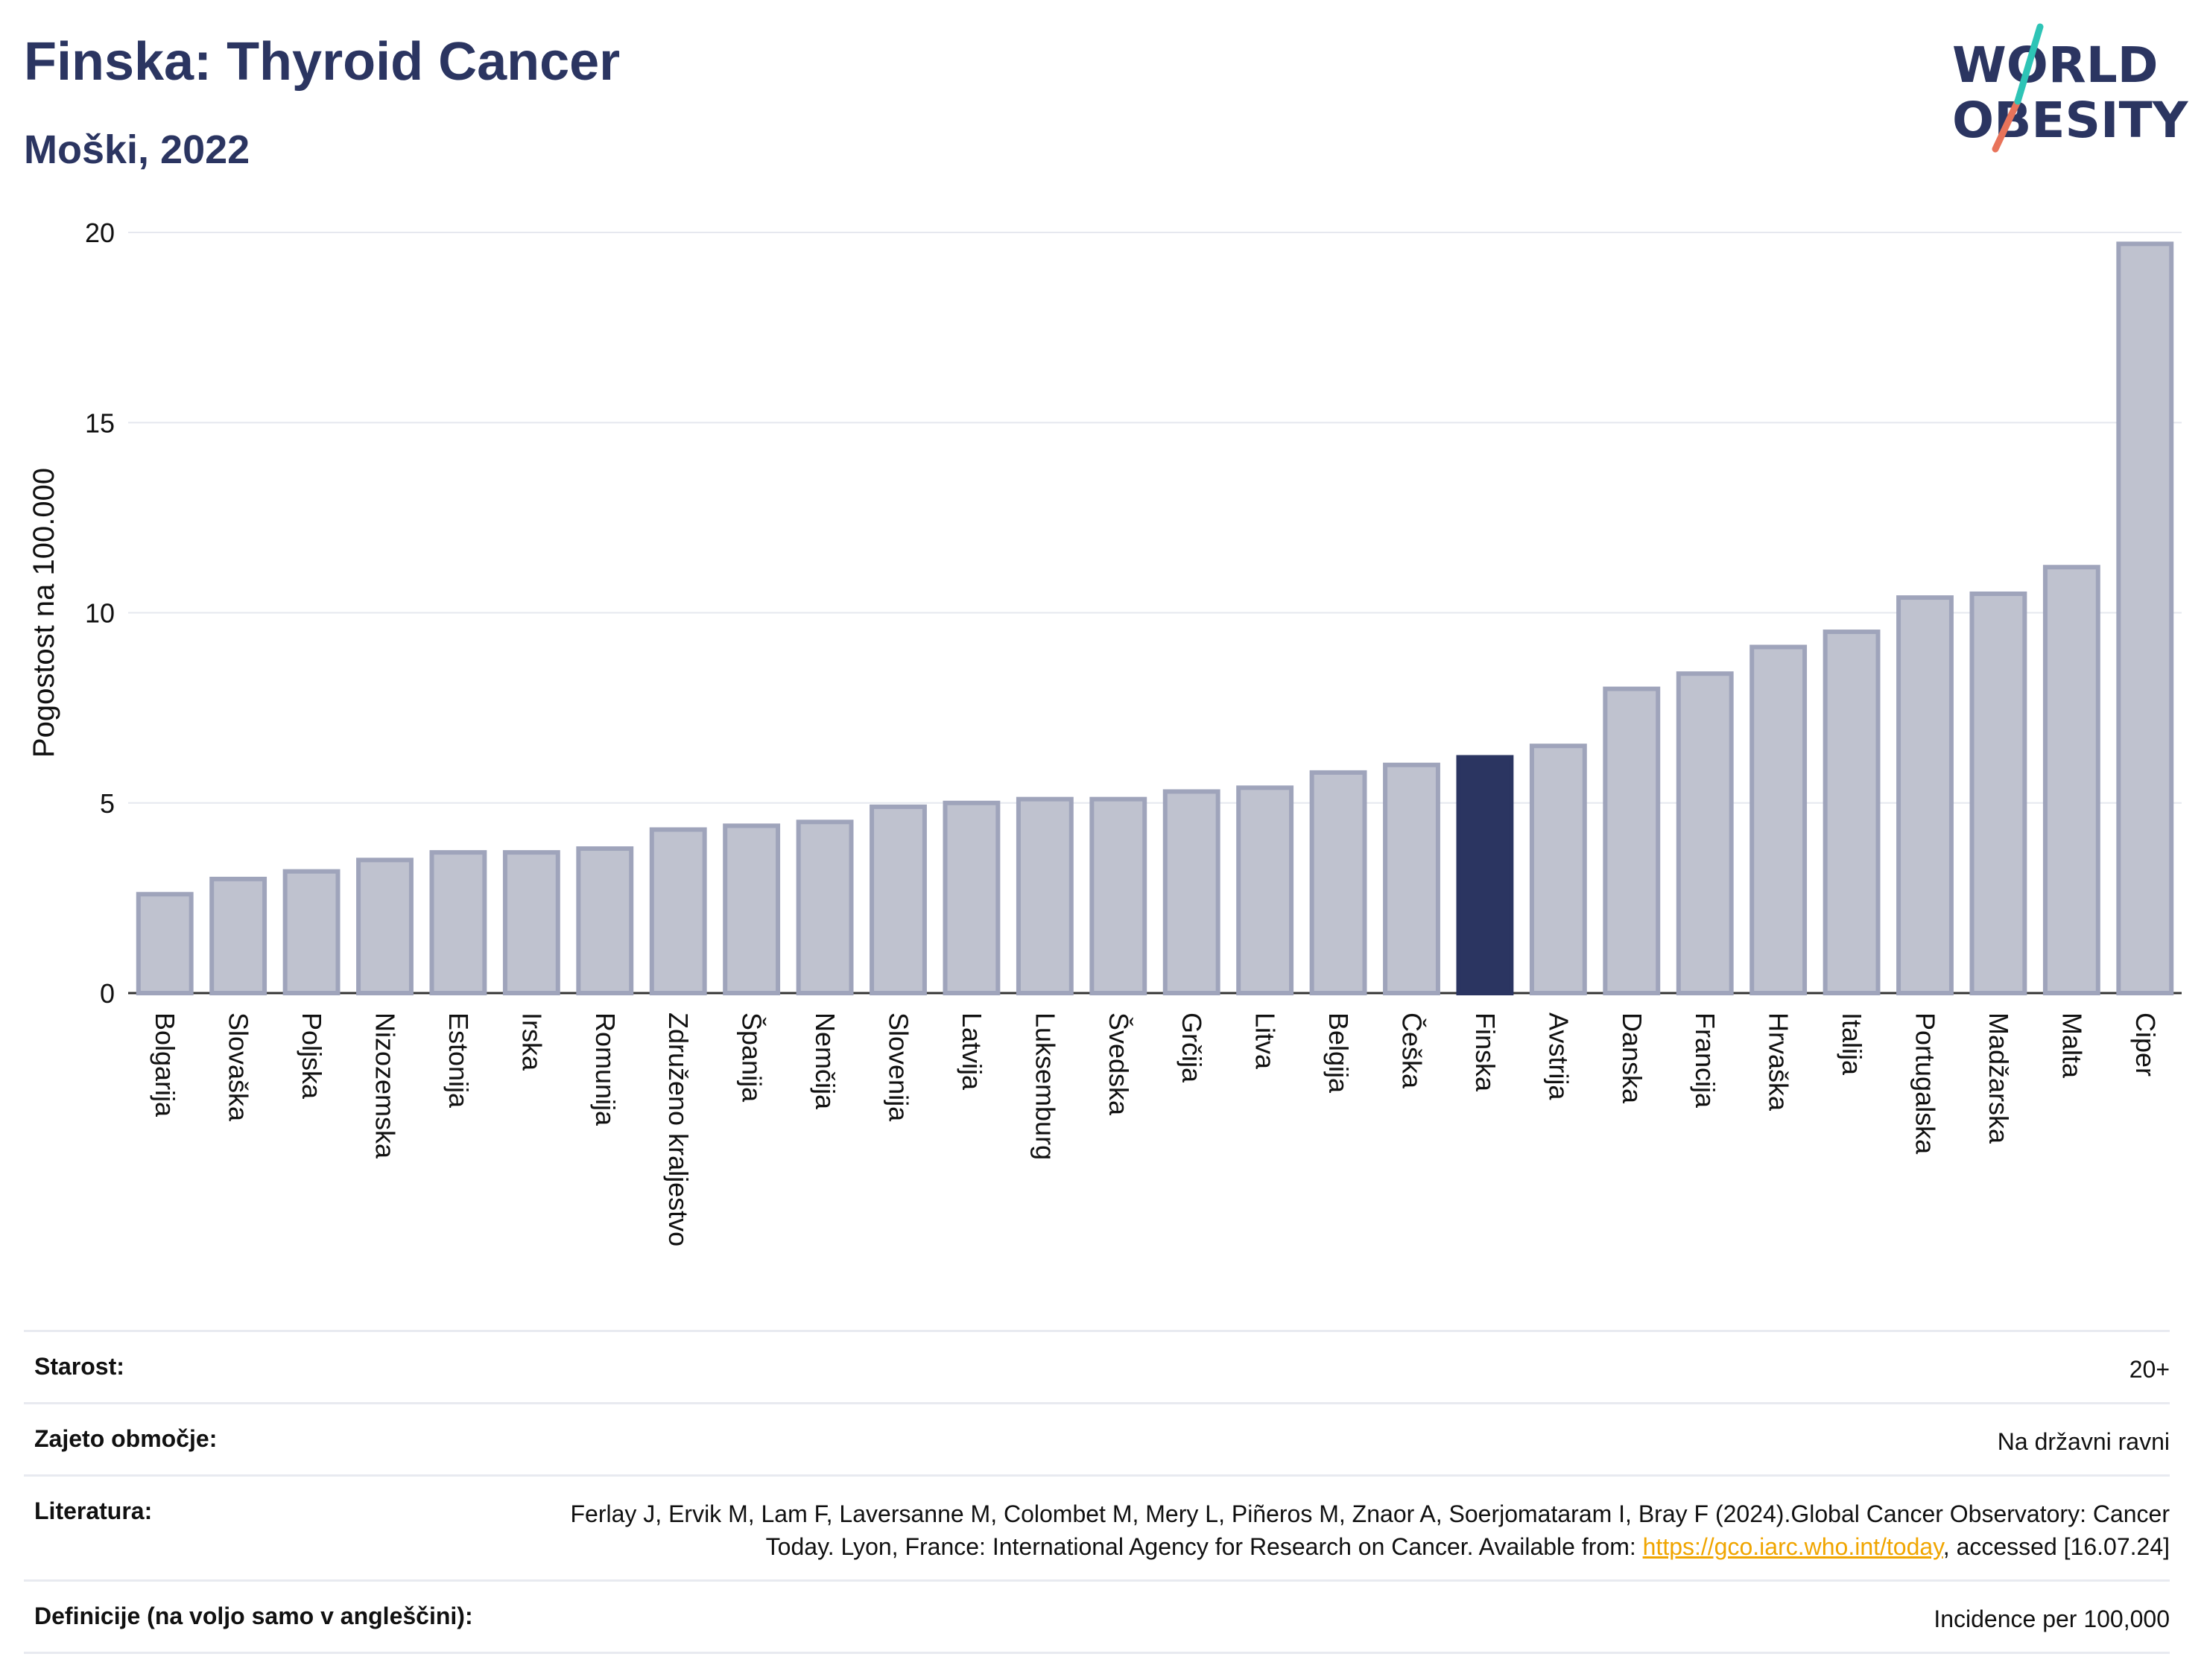  I want to click on x-tick-label: Romunija, so click(605, 1069).